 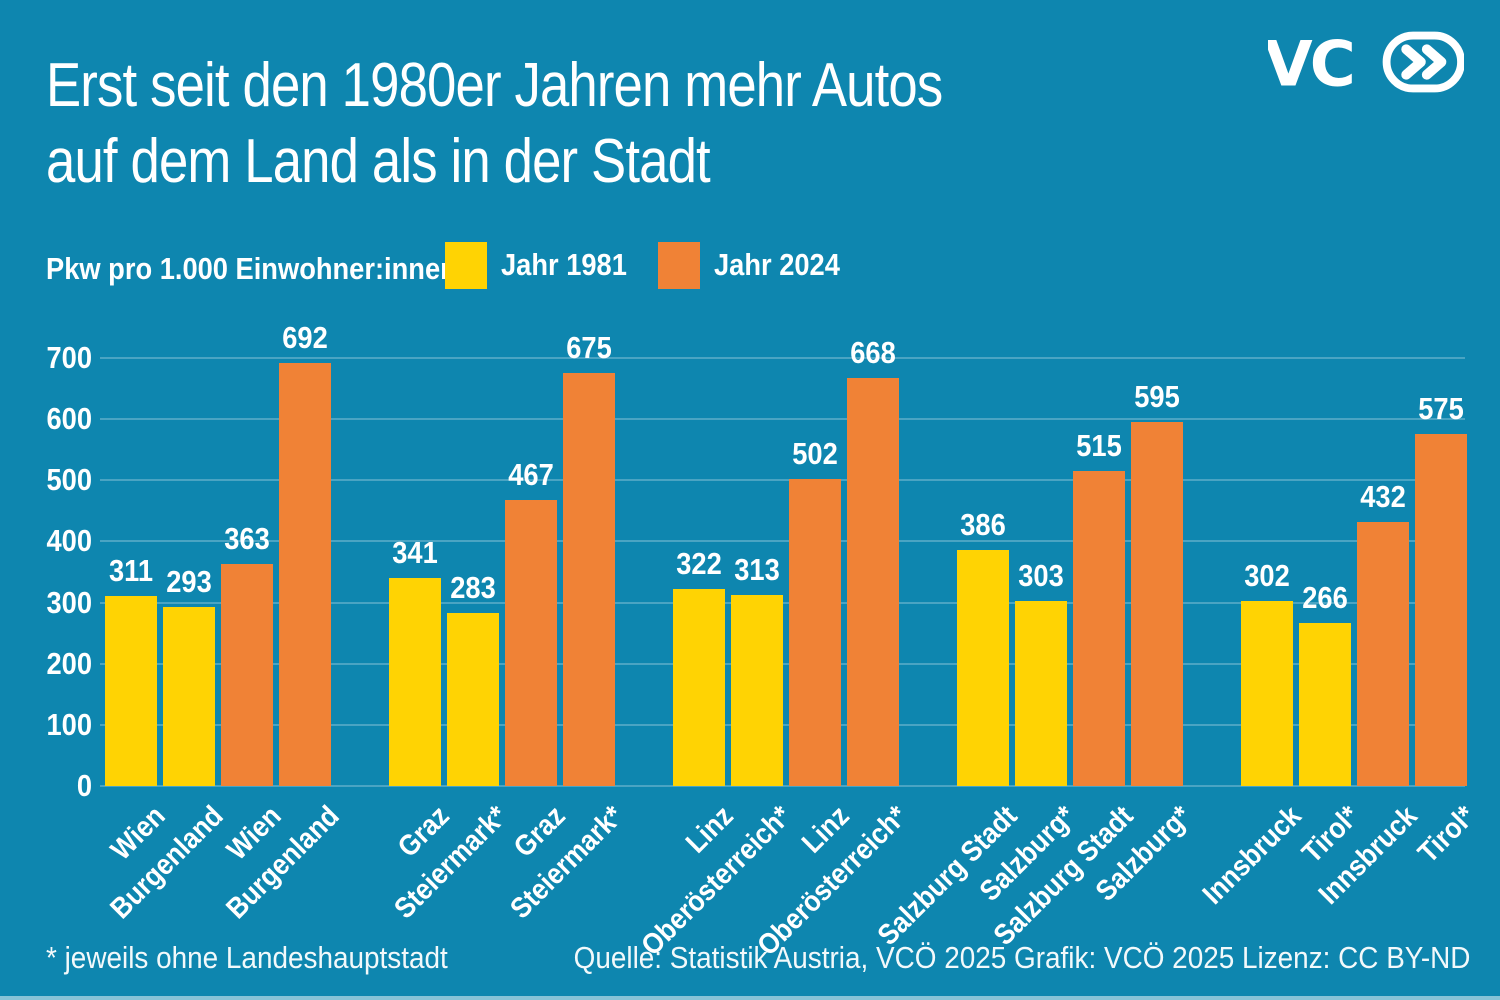 What do you see at coordinates (757, 690) in the screenshot?
I see `bar-oberösterreich-1981` at bounding box center [757, 690].